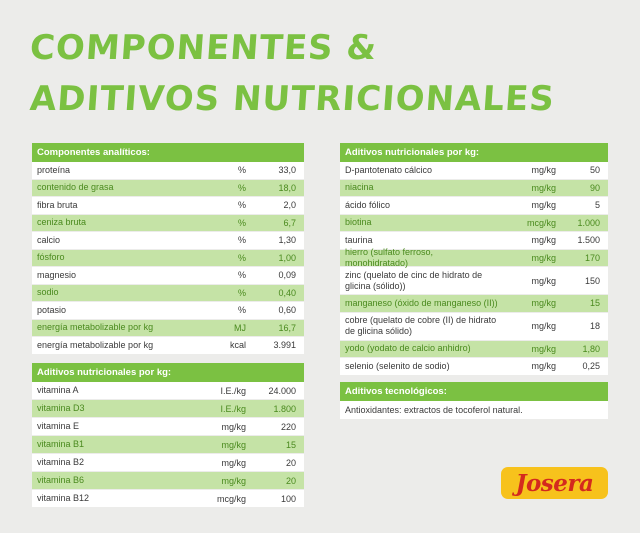  I want to click on nutrient-name: magnesio, so click(57, 274).